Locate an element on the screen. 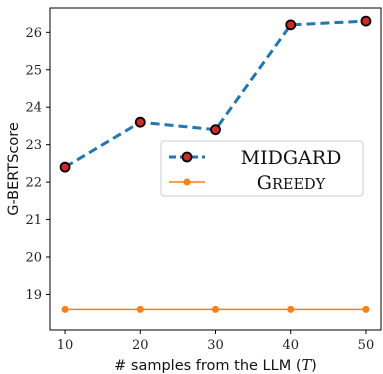 This screenshot has width=383, height=374. x-tick-label: 20 is located at coordinates (140, 345).